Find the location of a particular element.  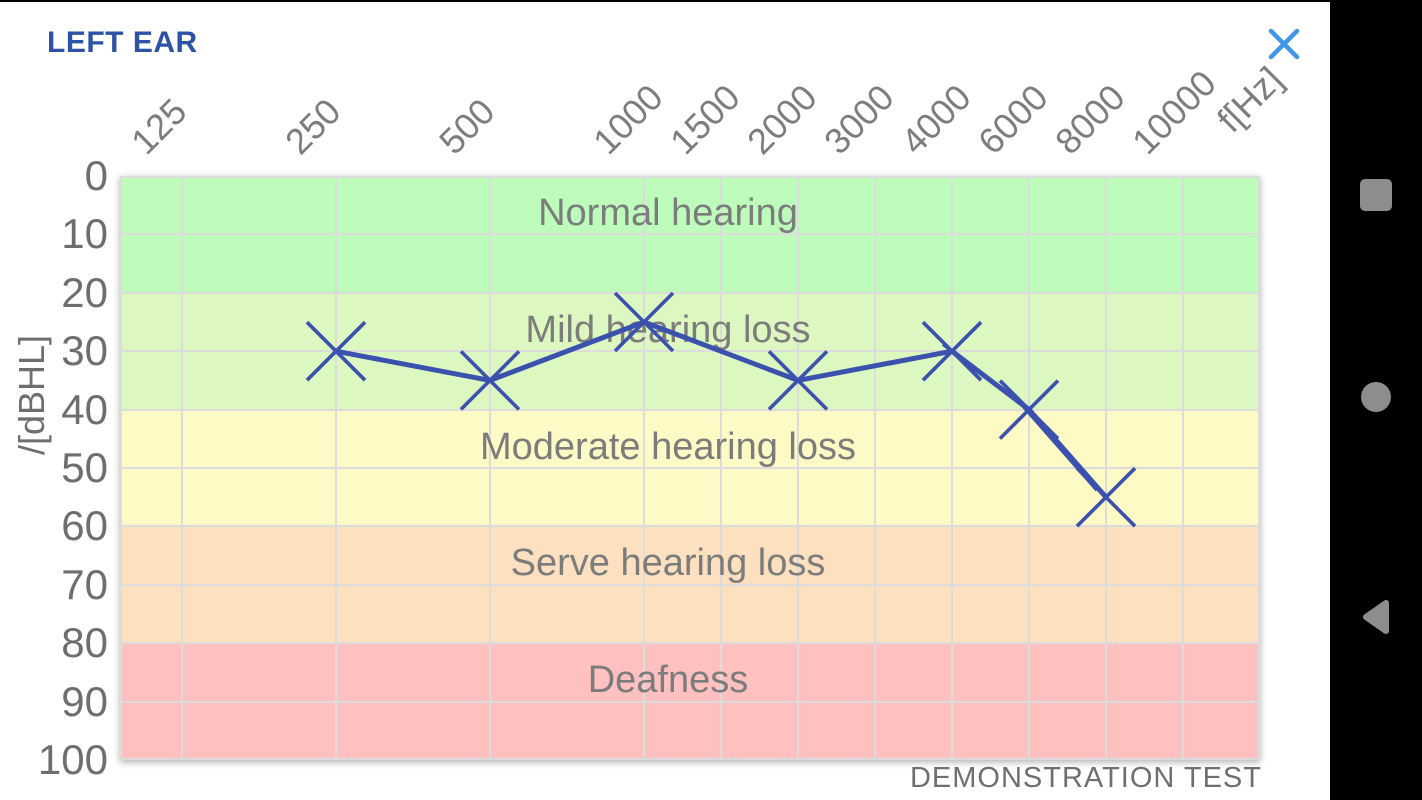

y-tick-label: 0 is located at coordinates (96, 175).